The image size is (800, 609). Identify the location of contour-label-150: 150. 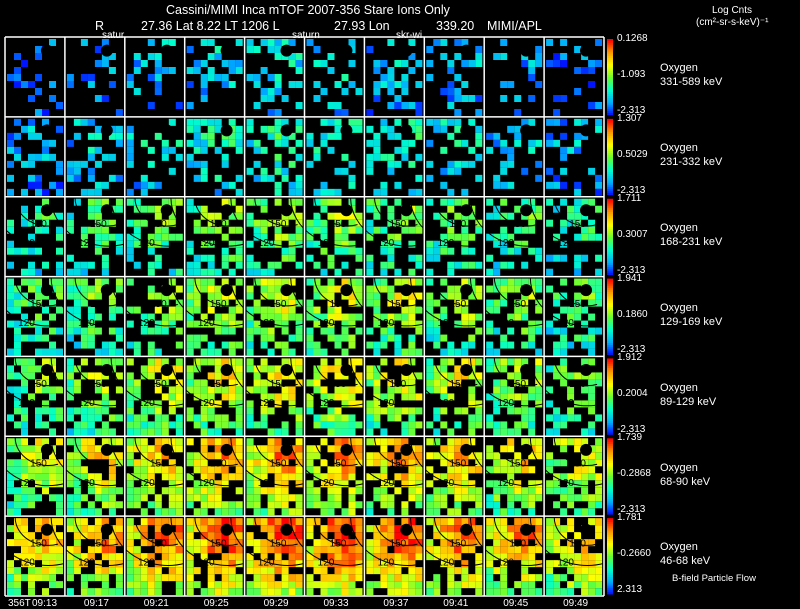
(398, 304).